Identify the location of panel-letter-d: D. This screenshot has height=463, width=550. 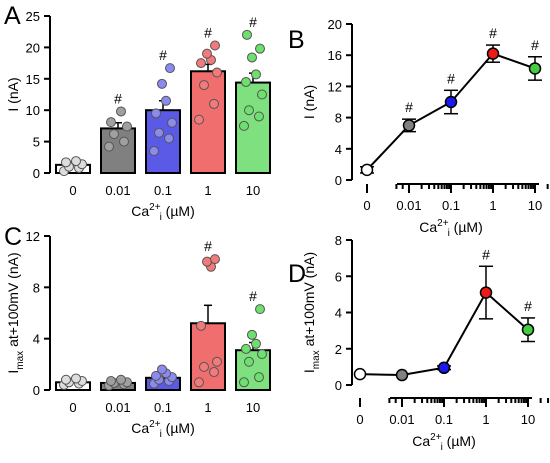
(297, 274).